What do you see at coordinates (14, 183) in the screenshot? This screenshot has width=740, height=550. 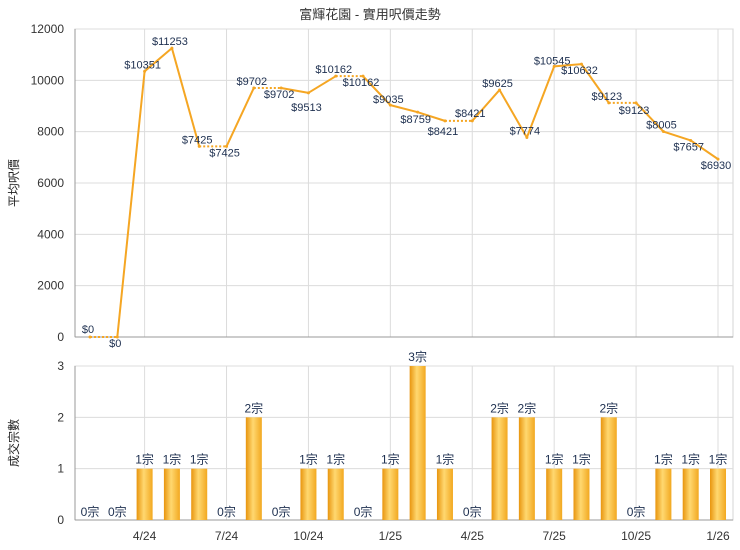 I see `price-axis-title: 平均呎價` at bounding box center [14, 183].